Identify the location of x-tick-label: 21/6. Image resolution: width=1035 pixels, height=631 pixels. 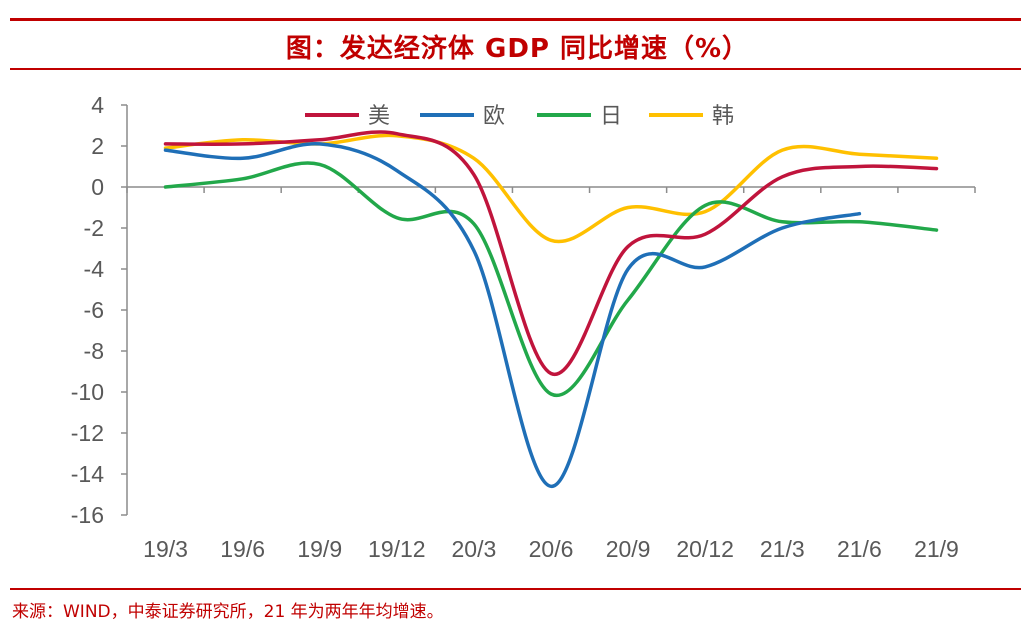
(859, 549).